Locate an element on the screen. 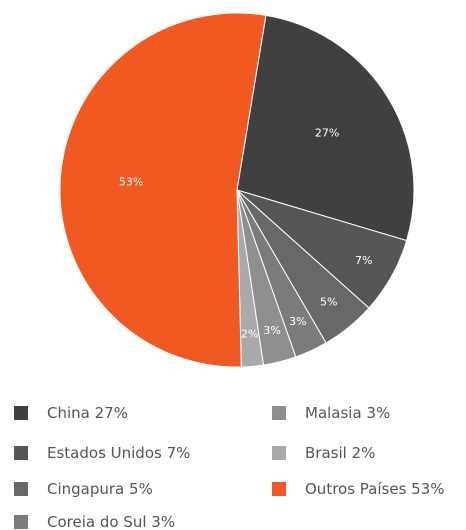 This screenshot has height=530, width=466. legend-name: Estados Unidos is located at coordinates (104, 453).